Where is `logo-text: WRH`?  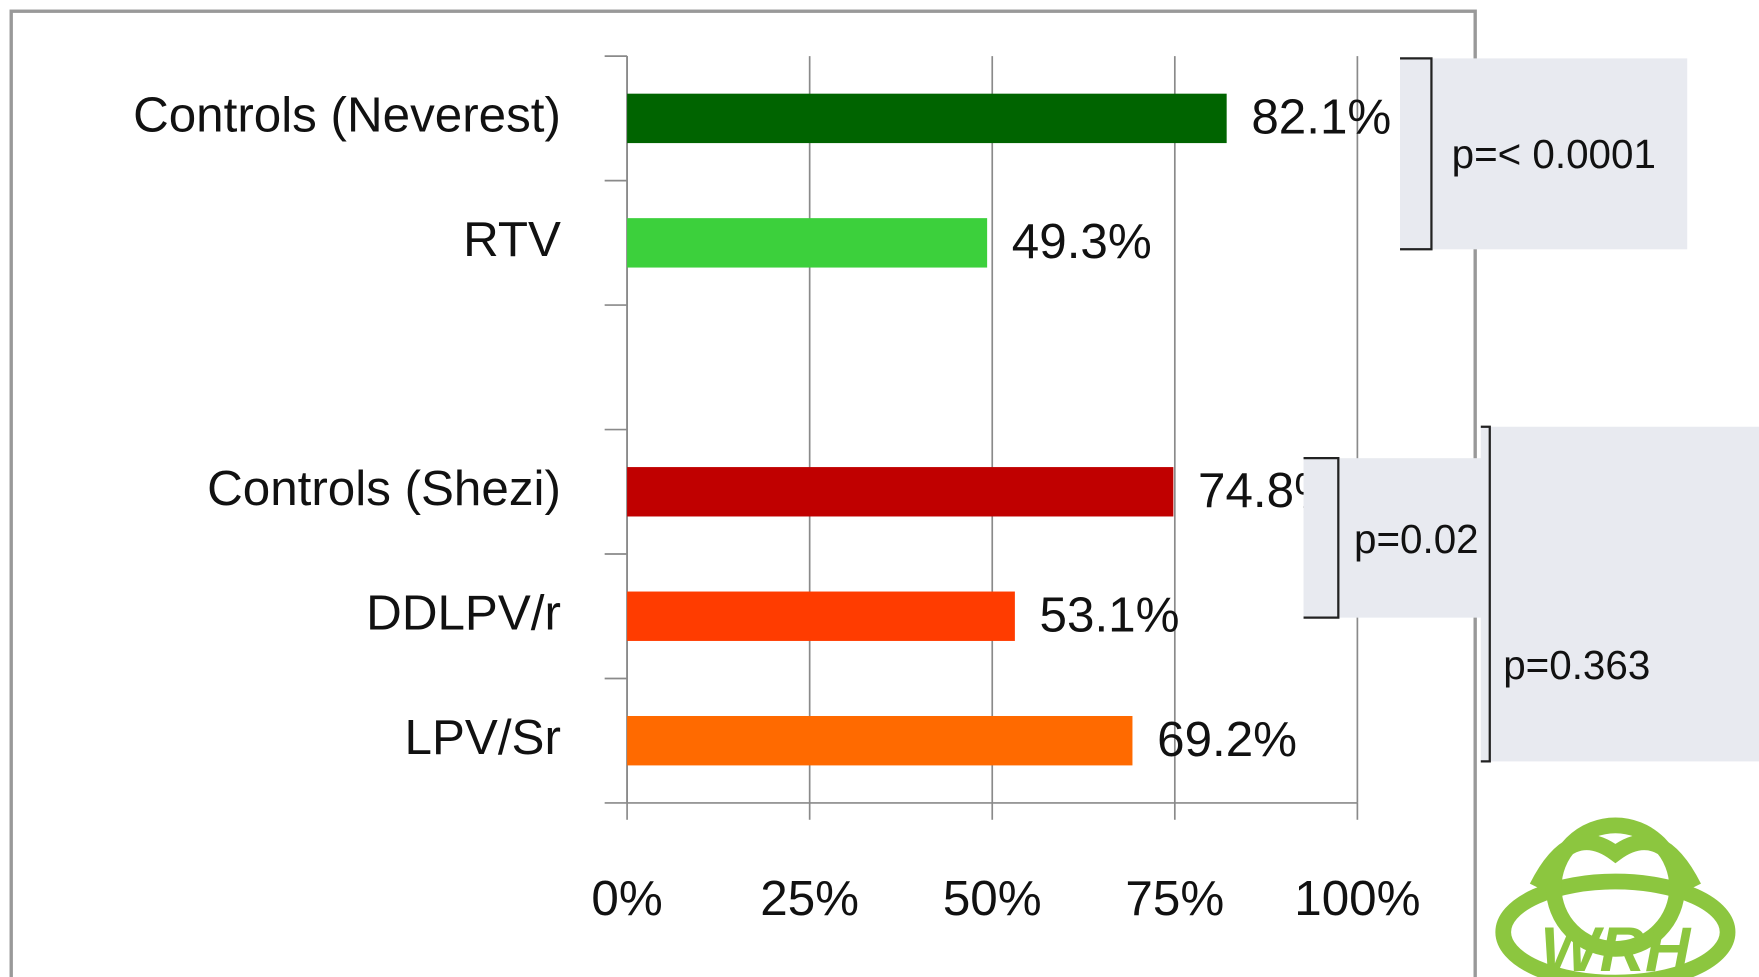
logo-text: WRH is located at coordinates (1616, 946).